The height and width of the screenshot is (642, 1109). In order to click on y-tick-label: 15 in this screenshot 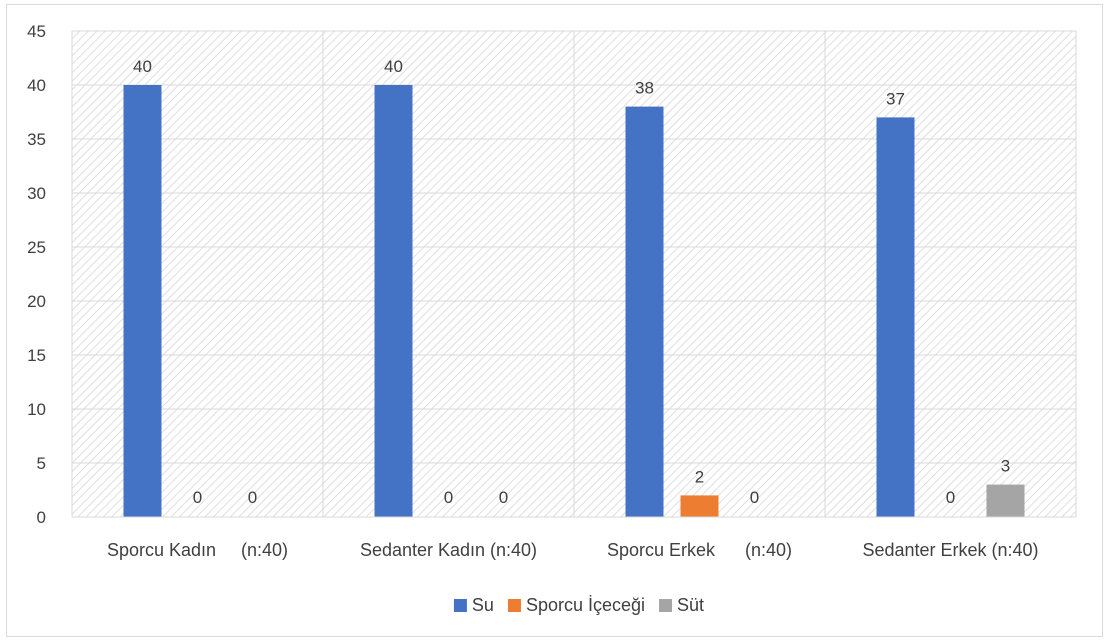, I will do `click(36, 355)`.